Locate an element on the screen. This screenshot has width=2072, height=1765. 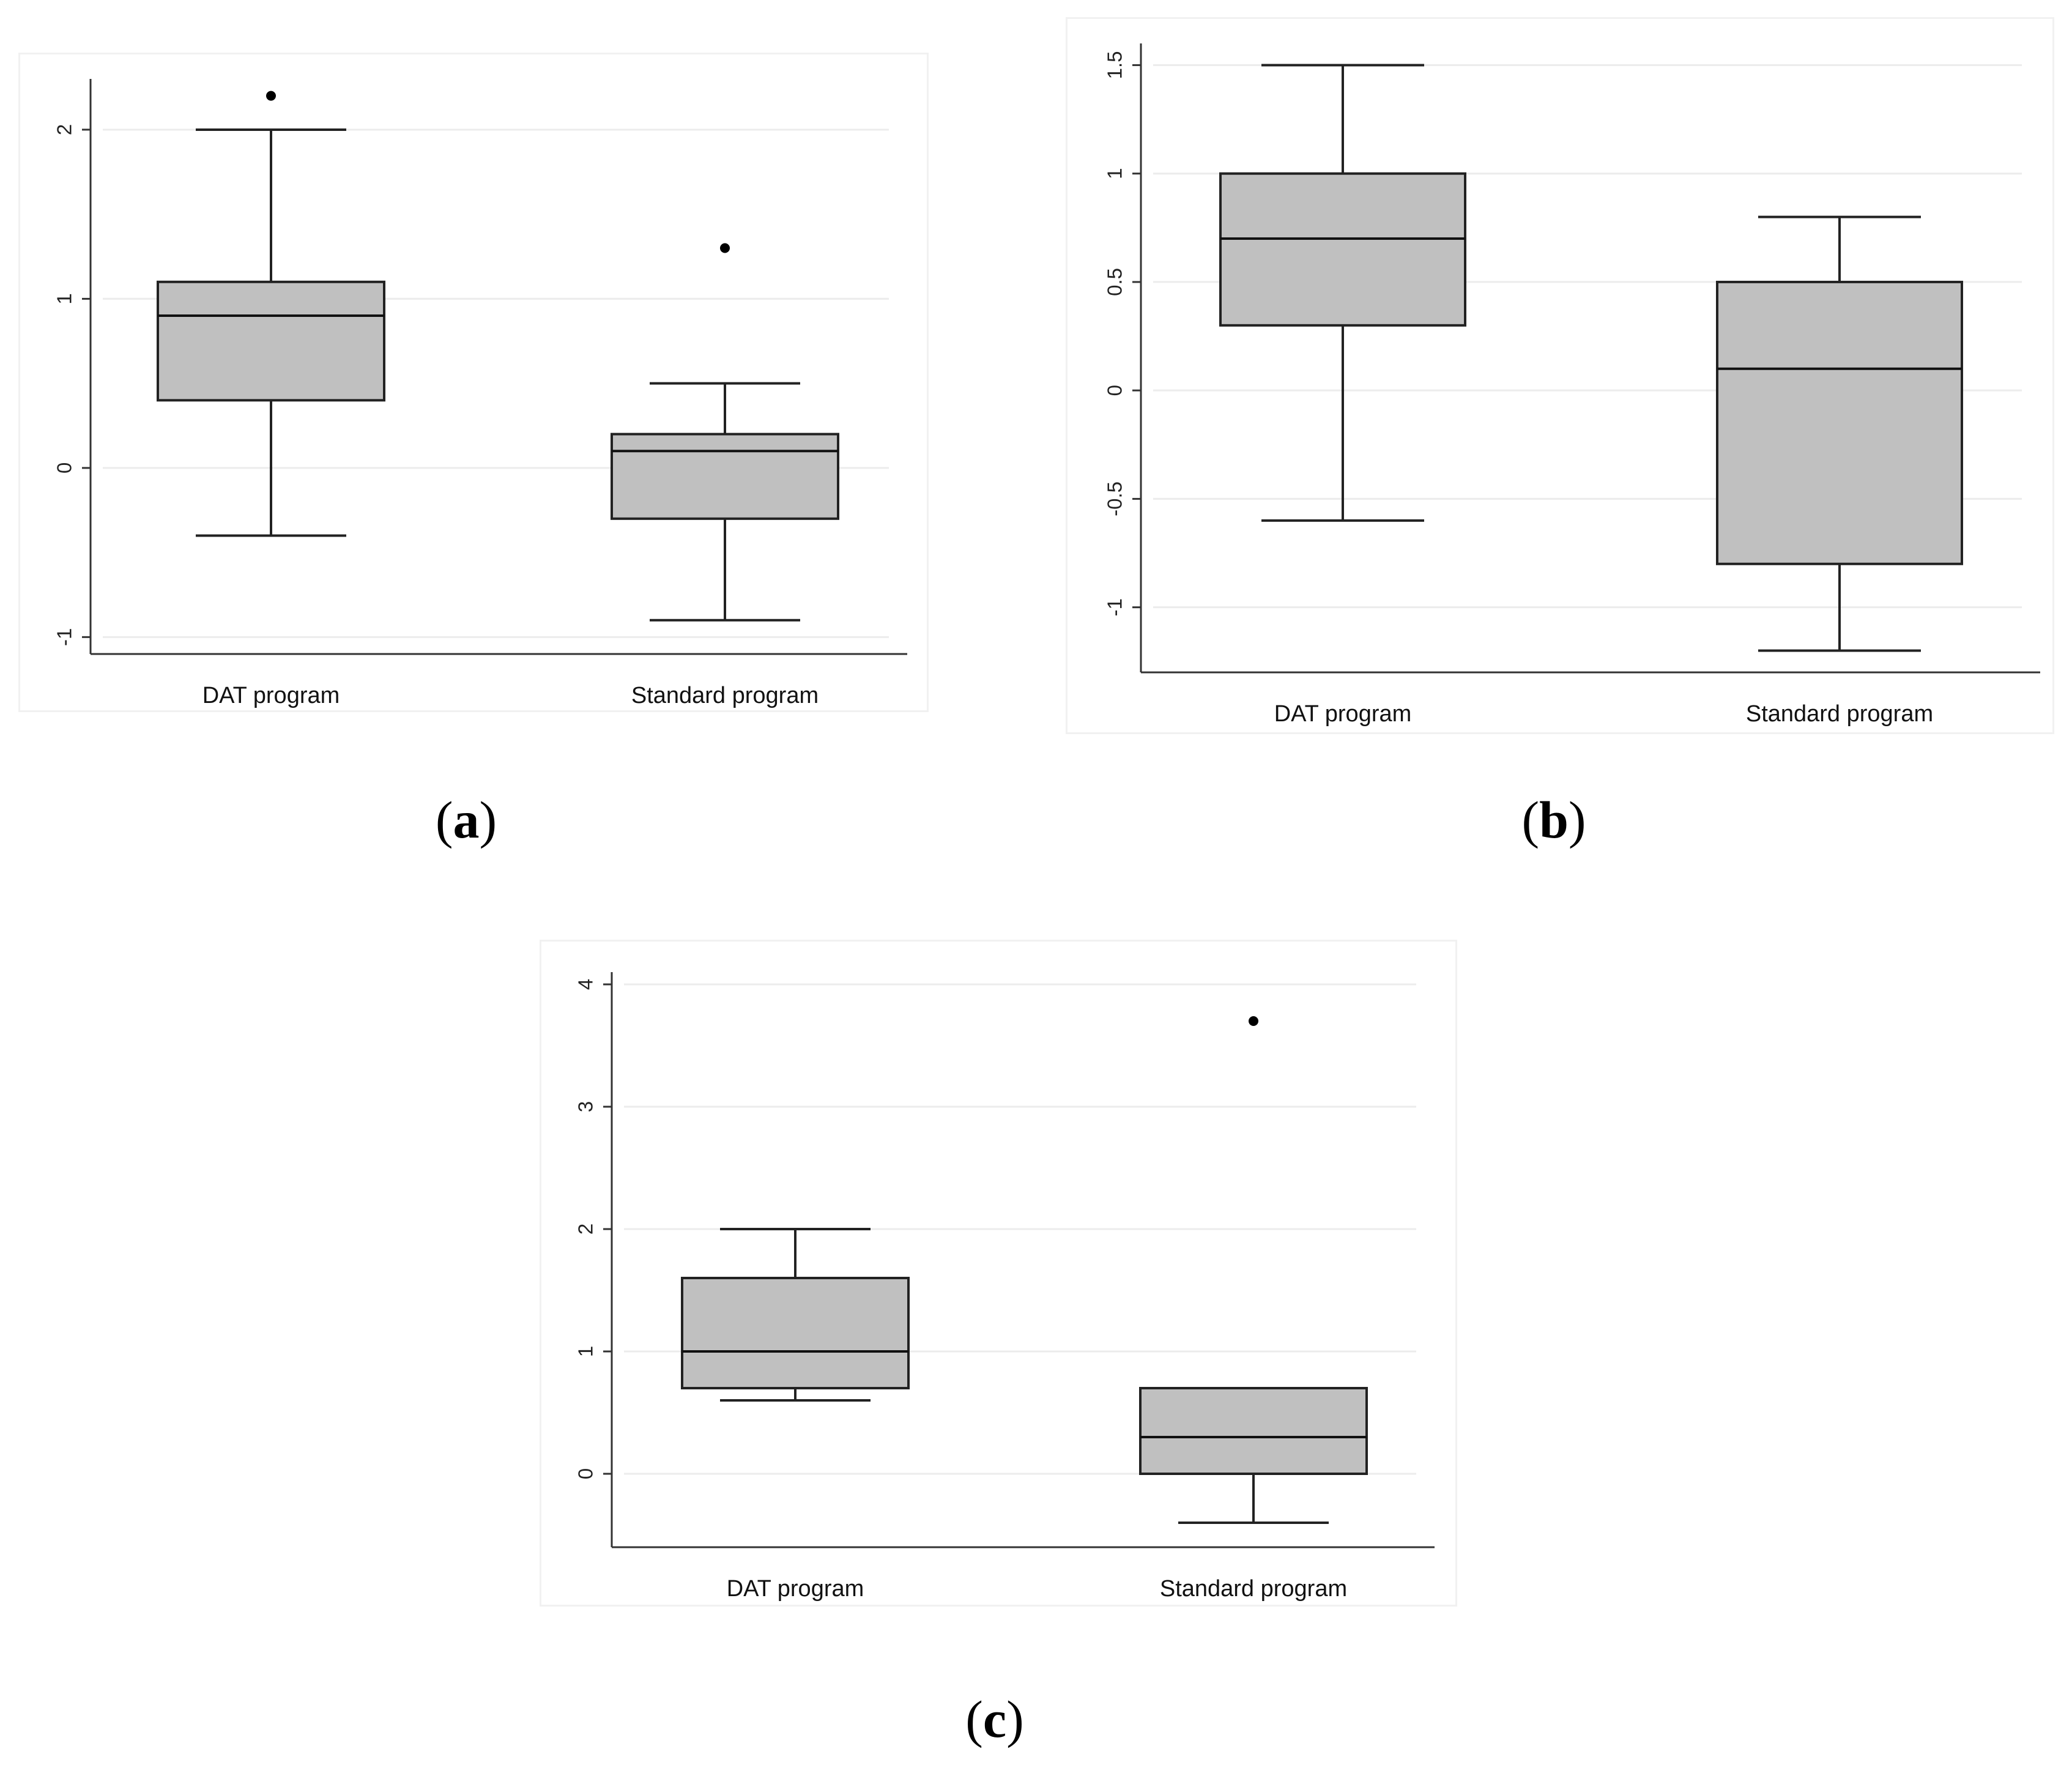
boxplot-a: -1 0 1 2 DAT program Standard program is located at coordinates (480, 393).